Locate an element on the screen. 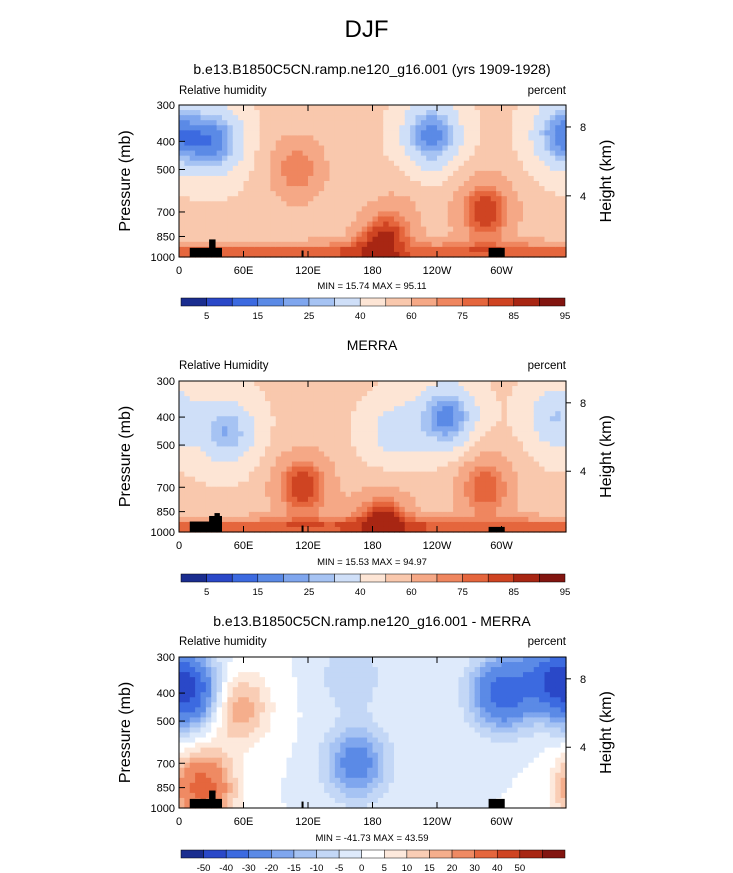  colorbar-swatch is located at coordinates (475, 578).